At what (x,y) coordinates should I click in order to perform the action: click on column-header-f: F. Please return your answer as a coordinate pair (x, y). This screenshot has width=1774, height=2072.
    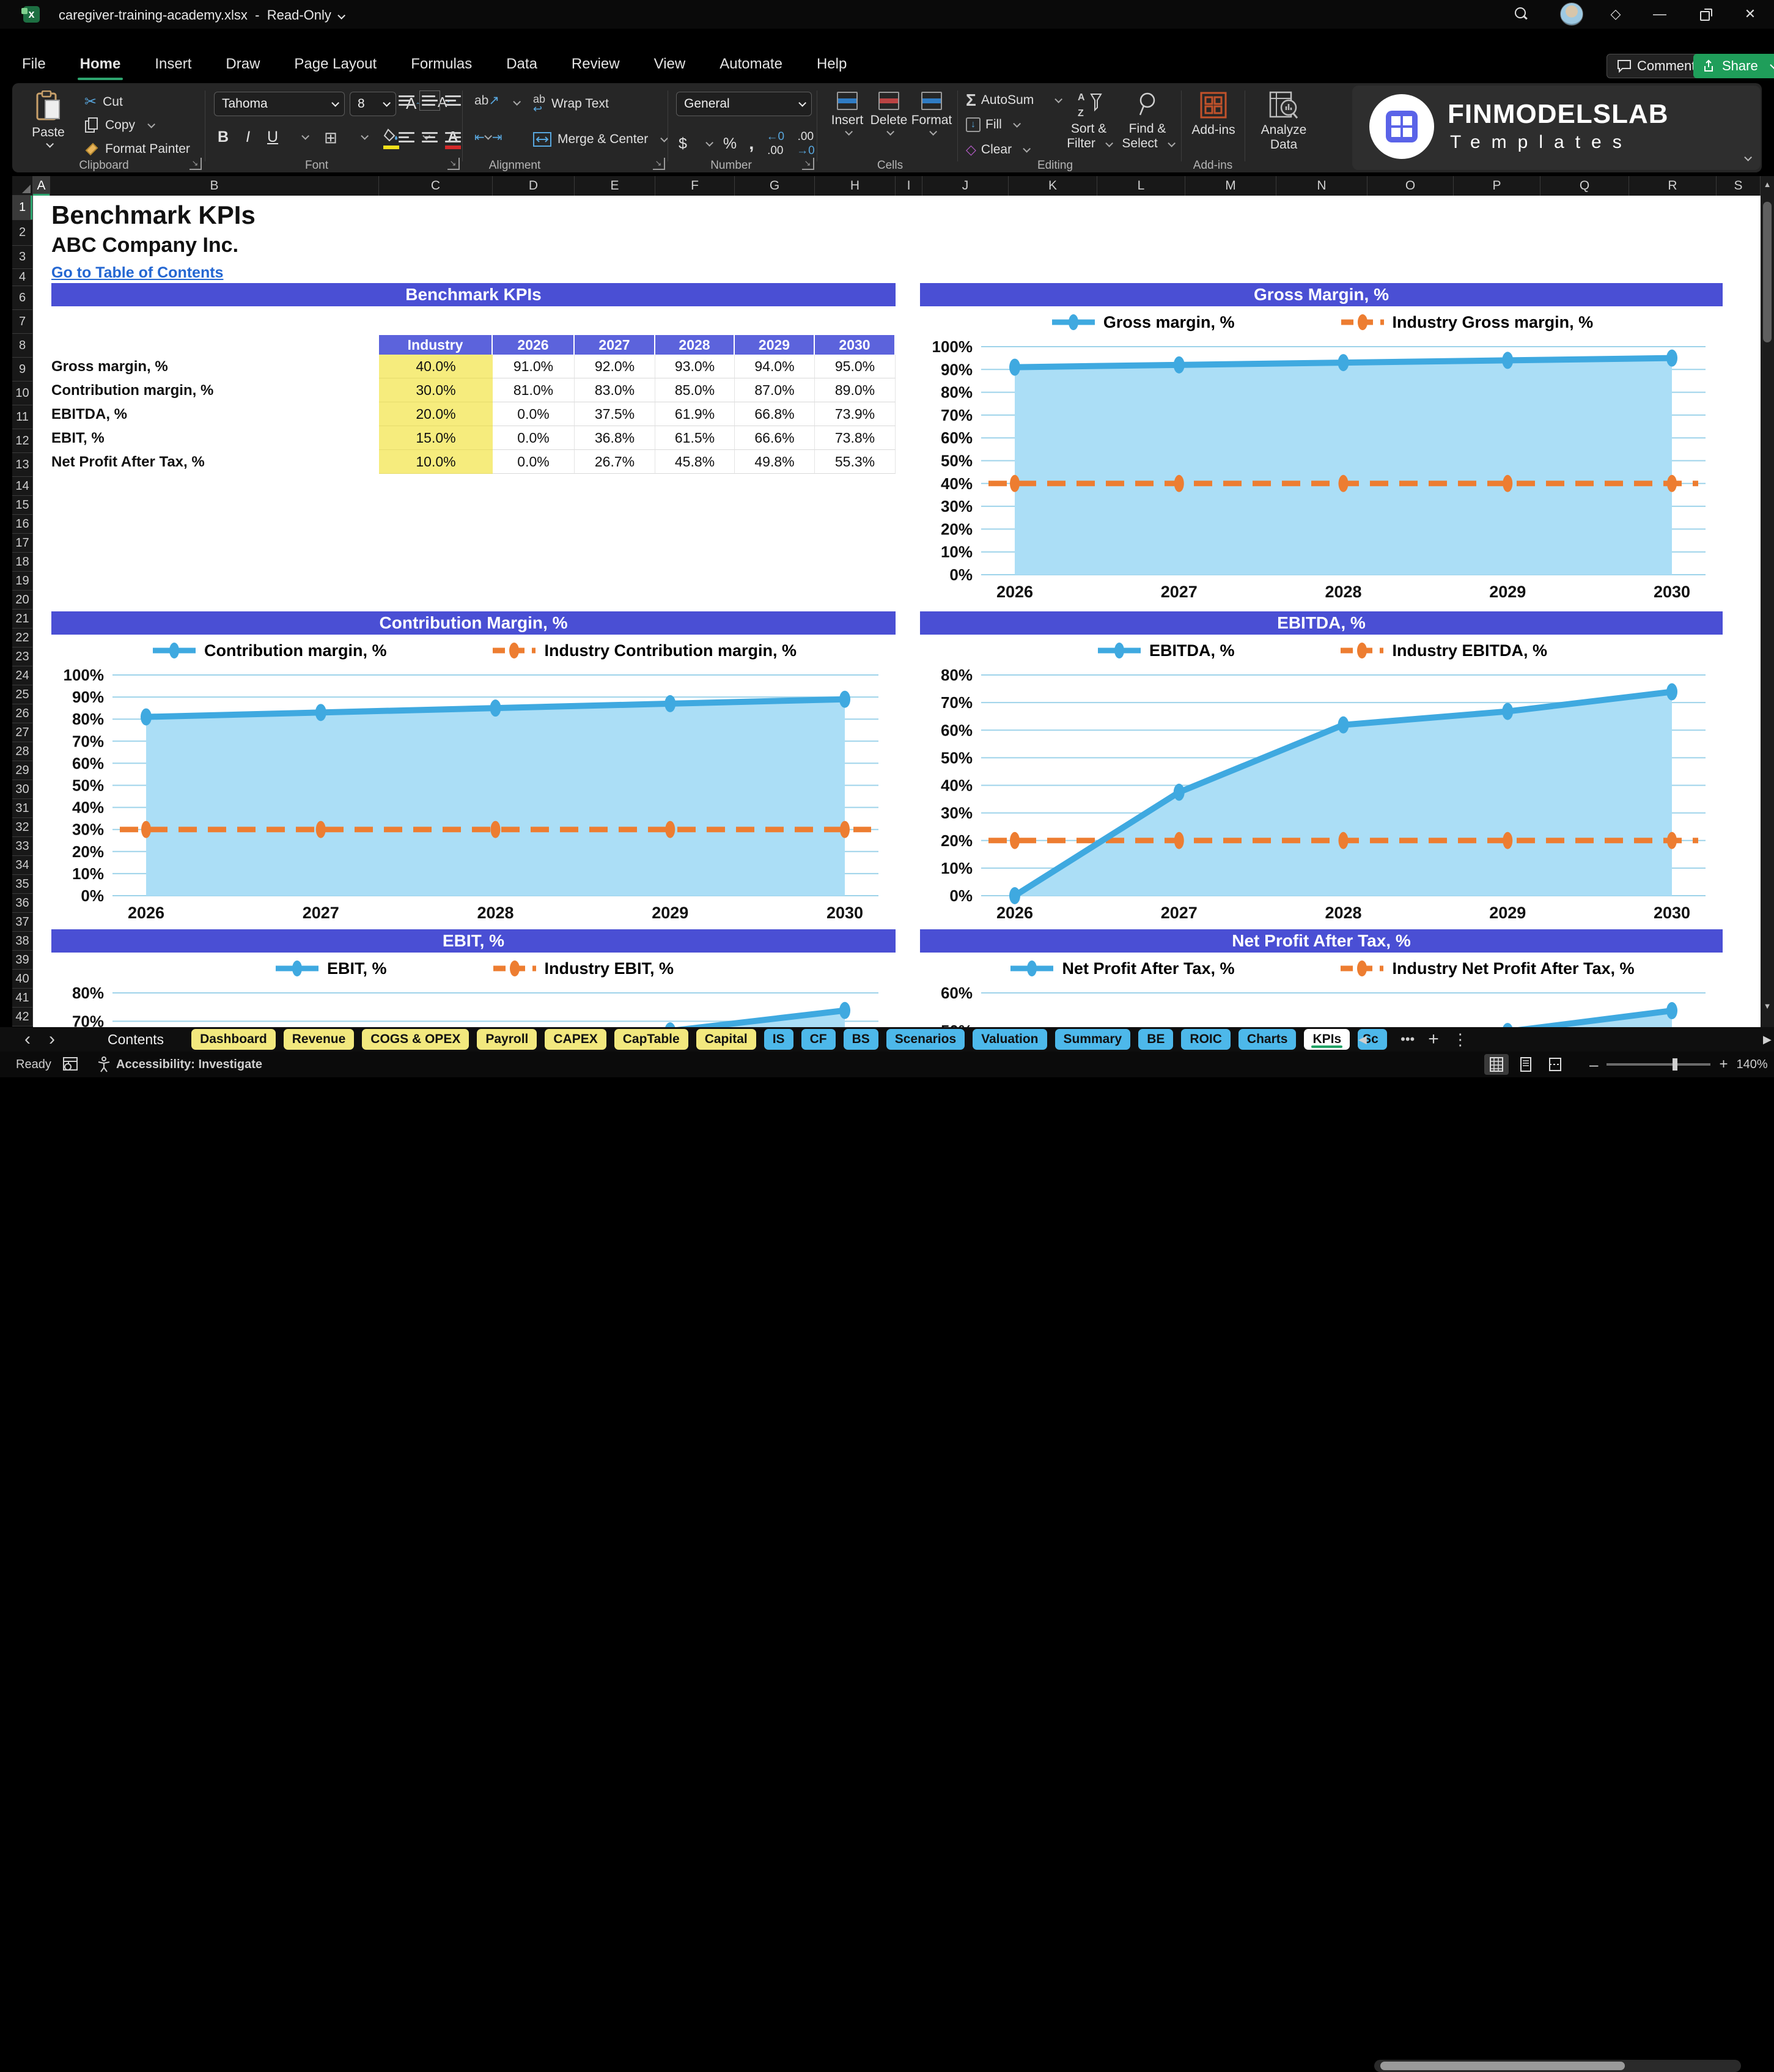
    Looking at the image, I should click on (695, 186).